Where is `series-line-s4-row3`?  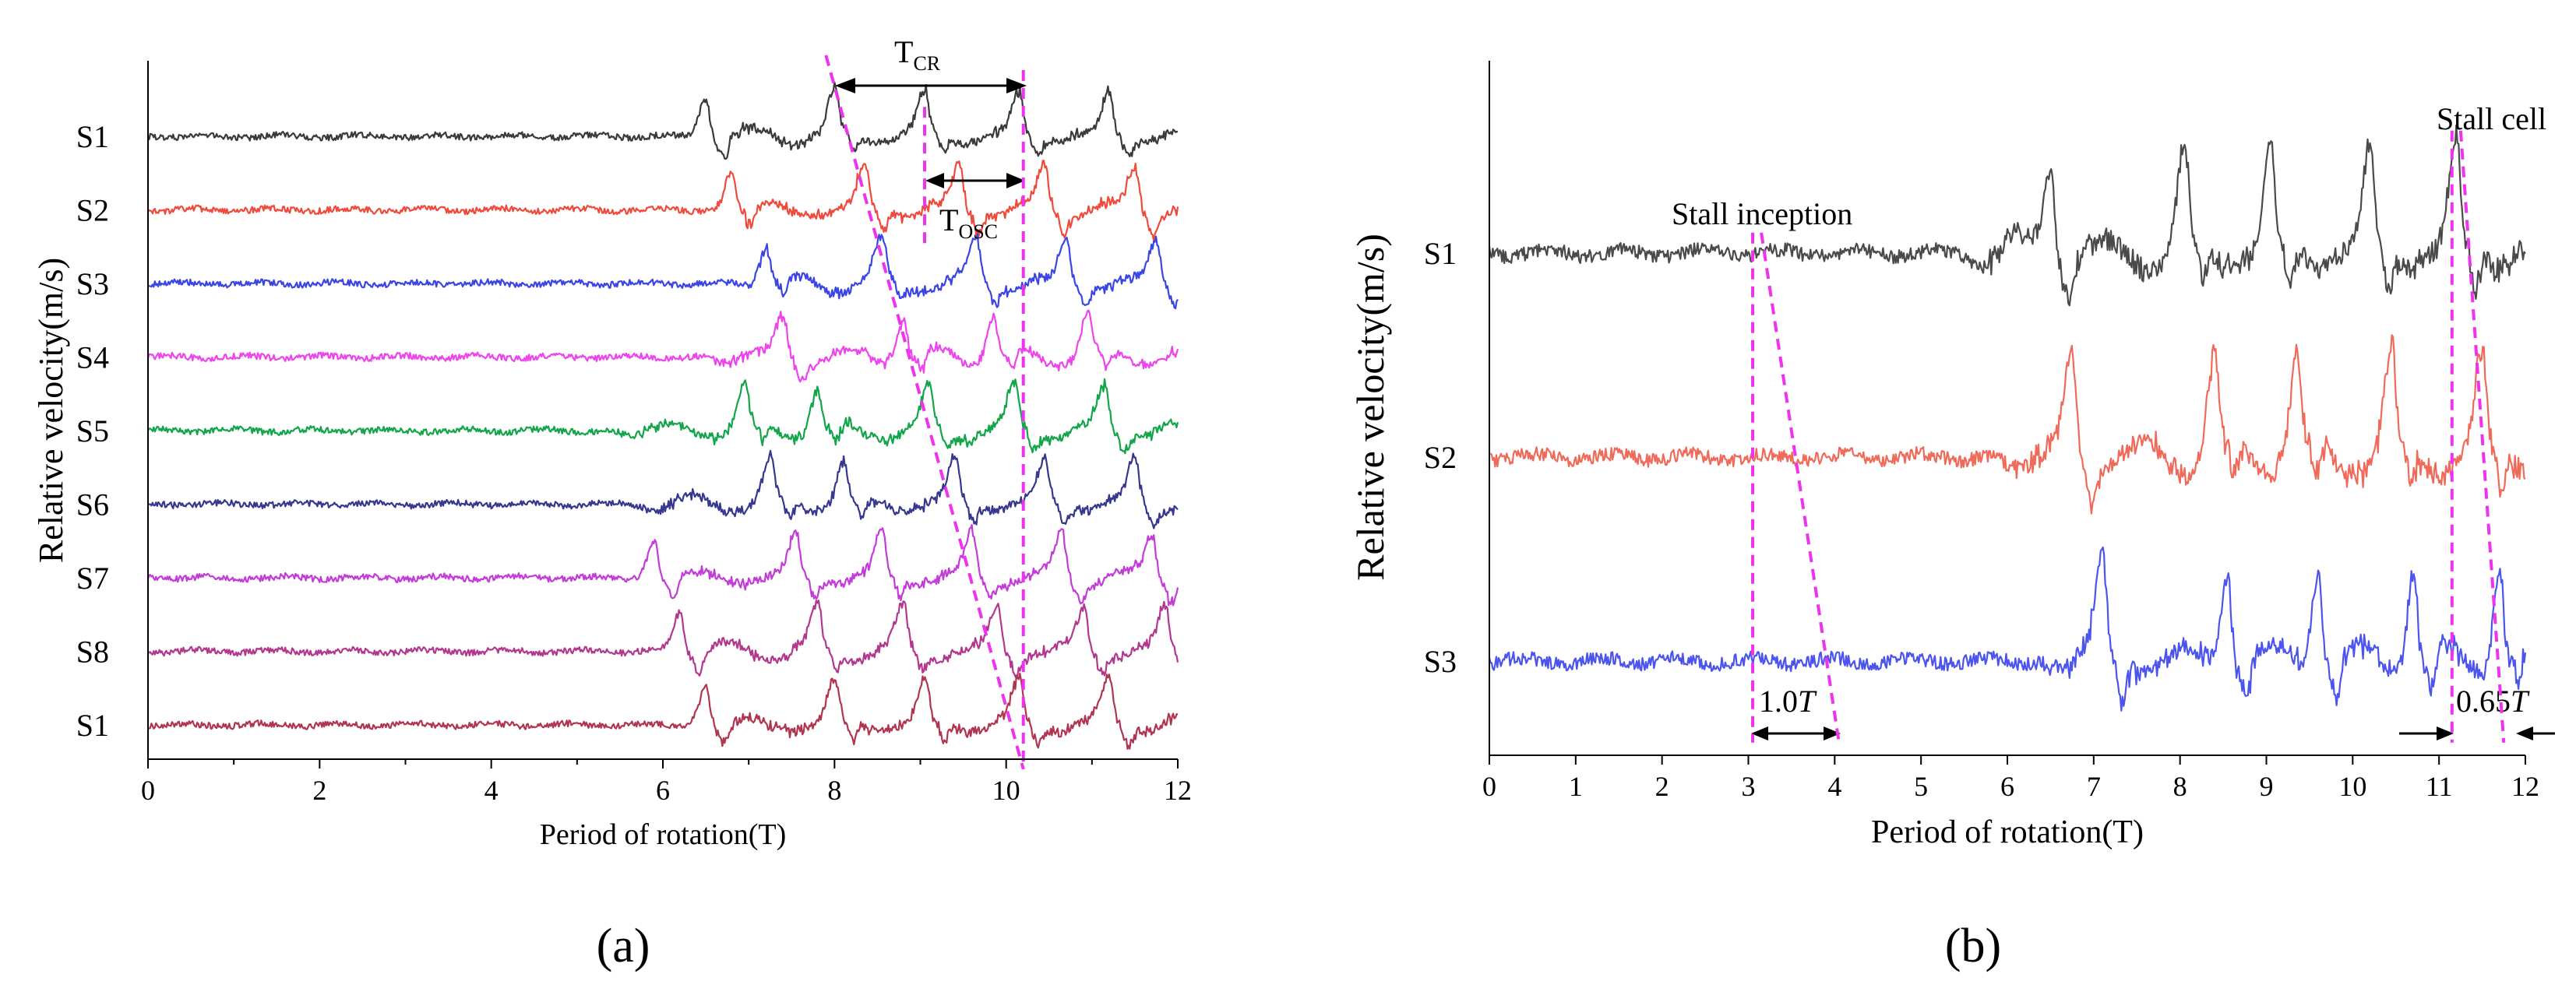 series-line-s4-row3 is located at coordinates (662, 346).